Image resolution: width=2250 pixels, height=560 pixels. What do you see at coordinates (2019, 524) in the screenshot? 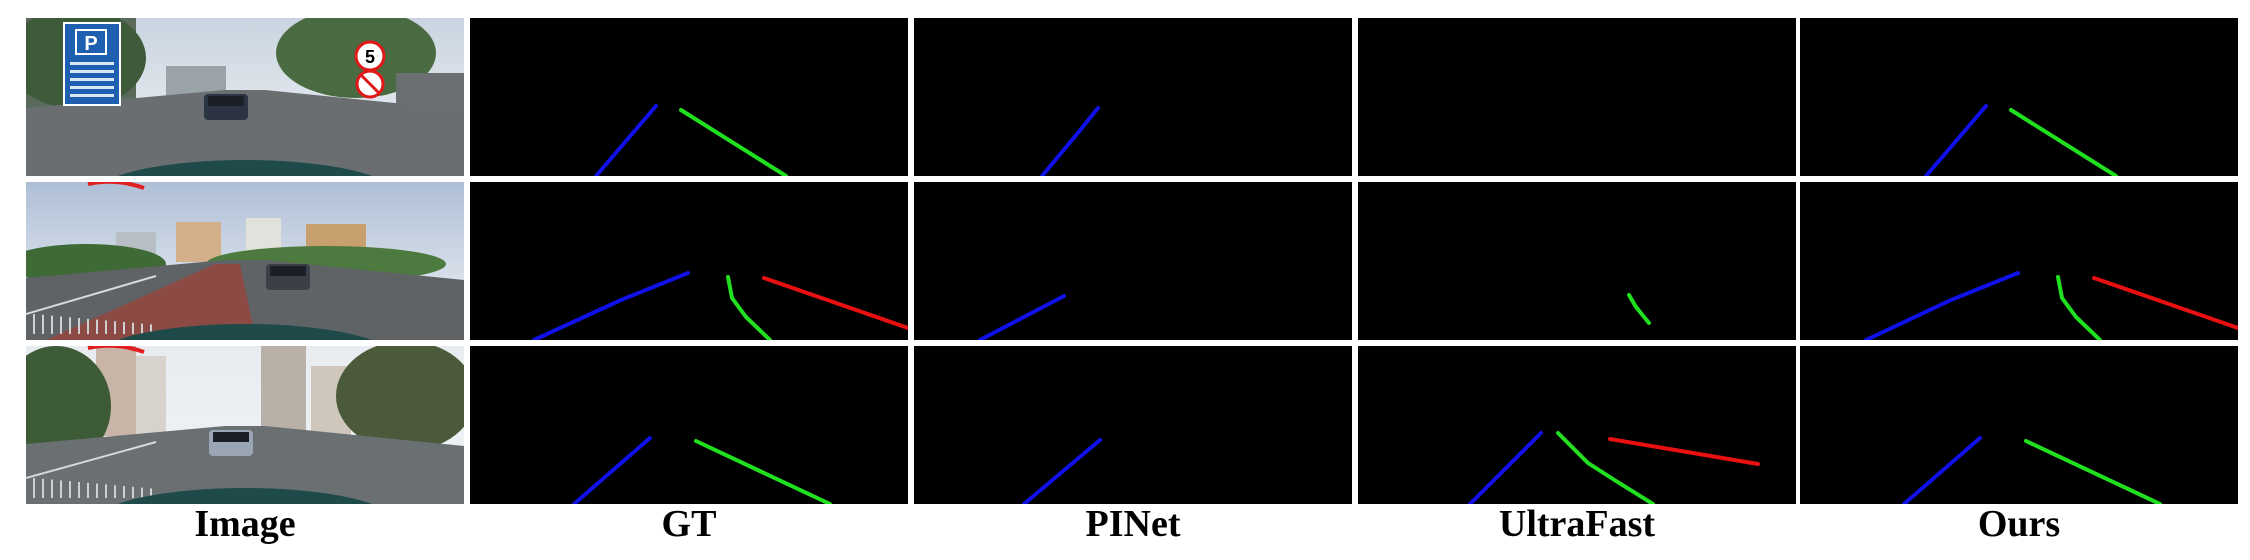
I see `column-label-ours: Ours` at bounding box center [2019, 524].